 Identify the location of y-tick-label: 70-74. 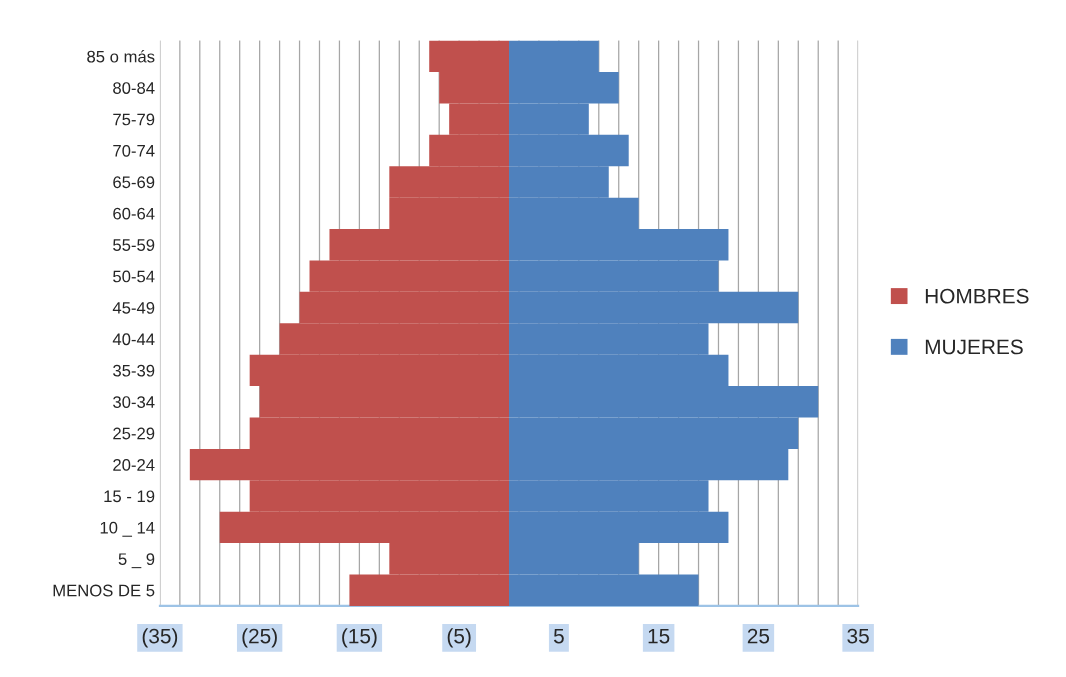
(134, 150).